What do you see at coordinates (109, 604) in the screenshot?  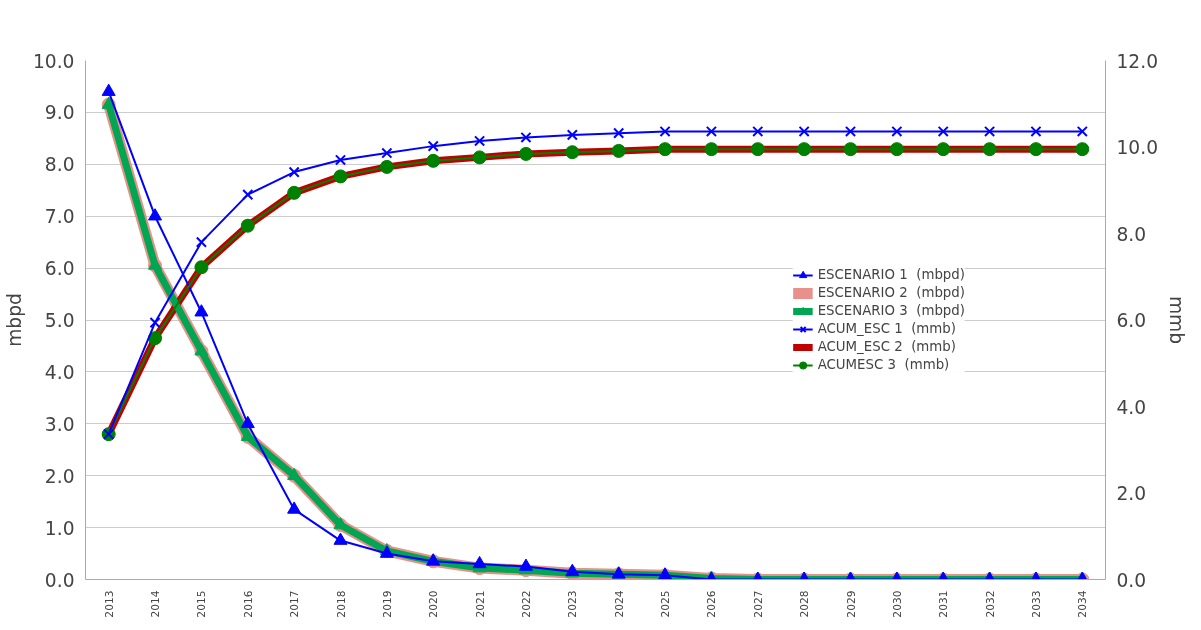 I see `x-tick-label: 2013` at bounding box center [109, 604].